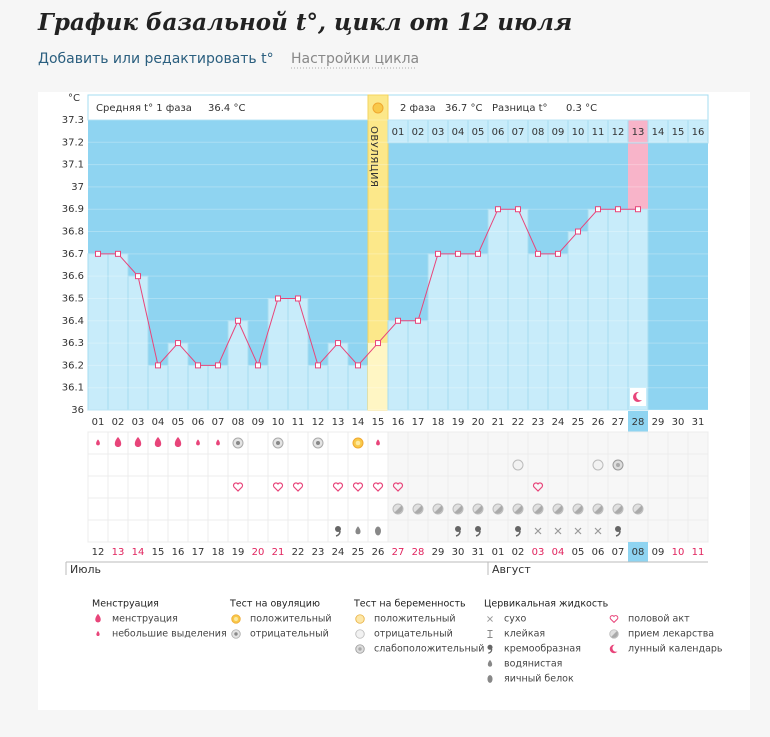  Describe the element at coordinates (360, 634) in the screenshot. I see `icon-pregnancy-negative` at that location.